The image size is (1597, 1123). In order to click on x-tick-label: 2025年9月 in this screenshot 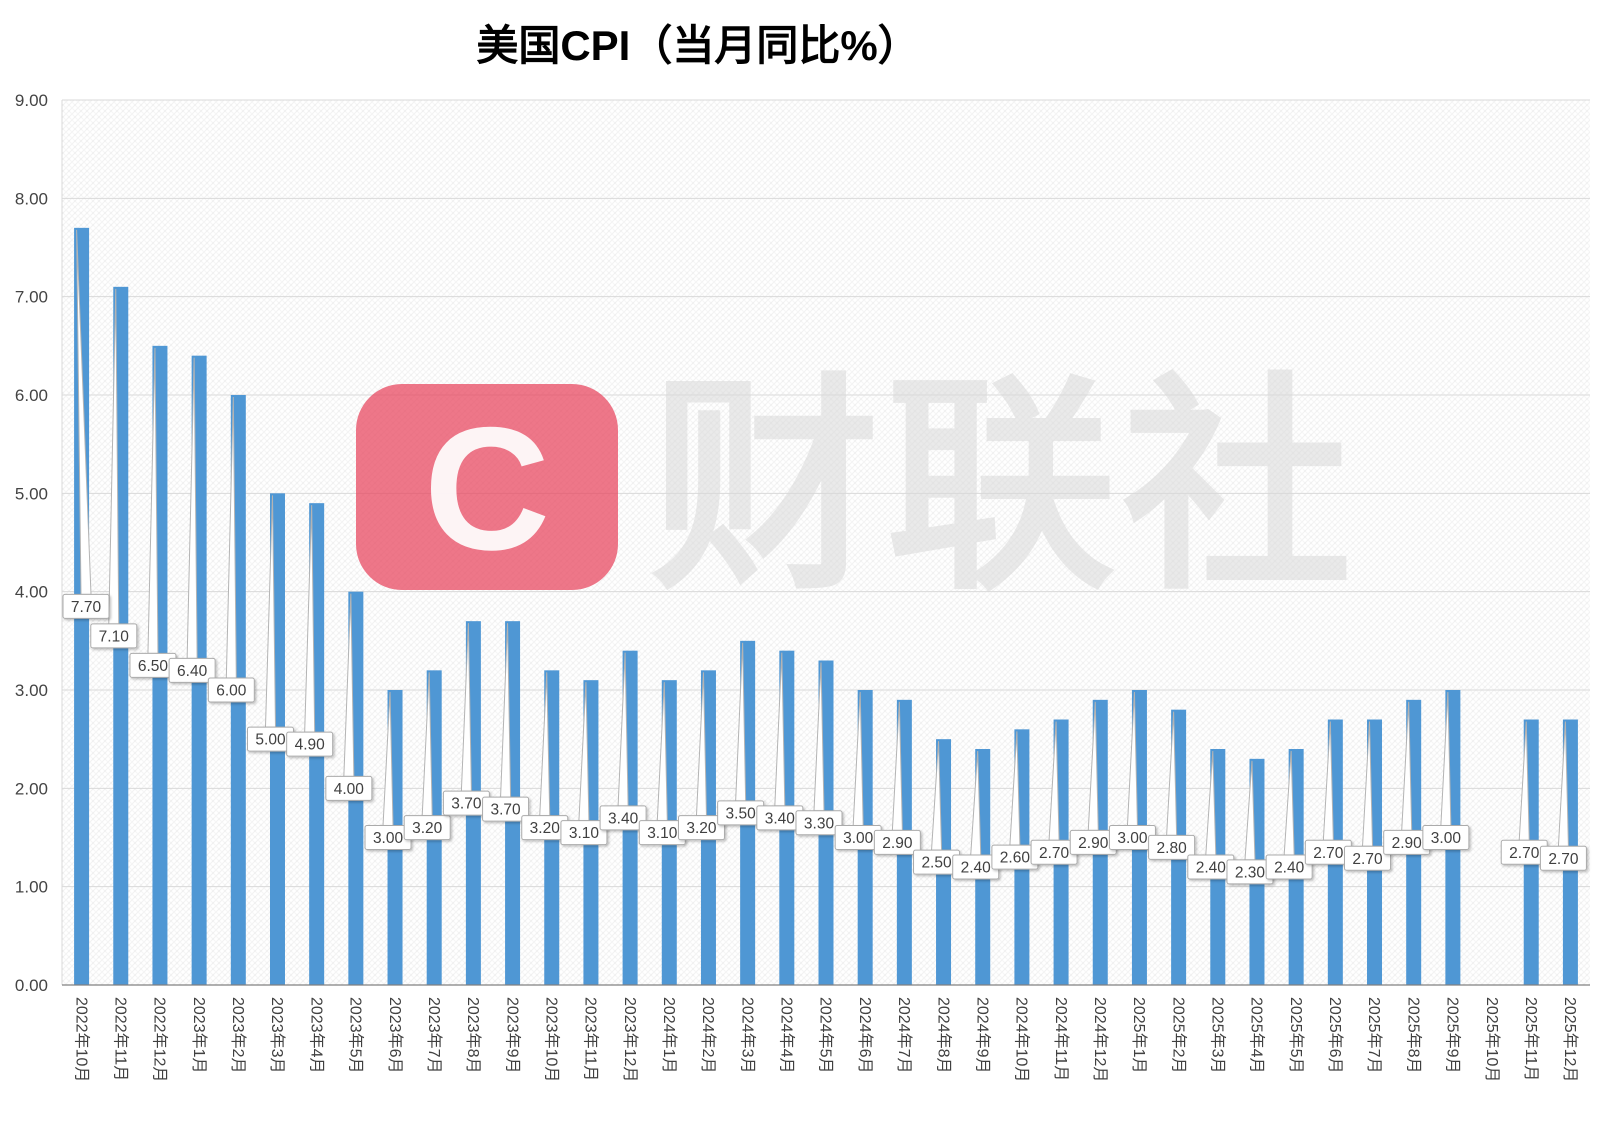, I will do `click(1453, 1035)`.